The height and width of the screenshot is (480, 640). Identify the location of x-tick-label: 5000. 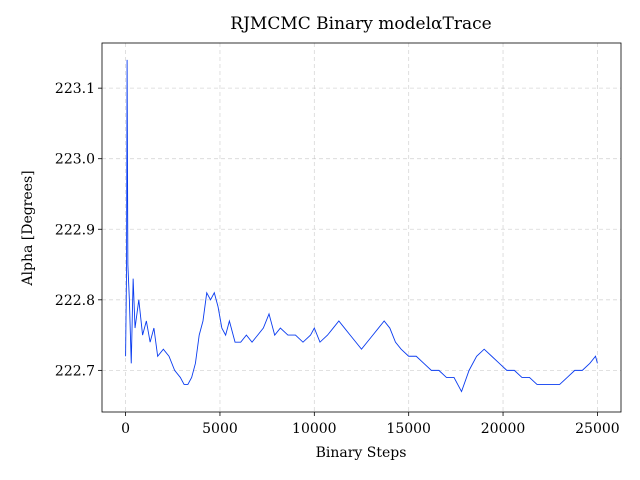
(220, 429).